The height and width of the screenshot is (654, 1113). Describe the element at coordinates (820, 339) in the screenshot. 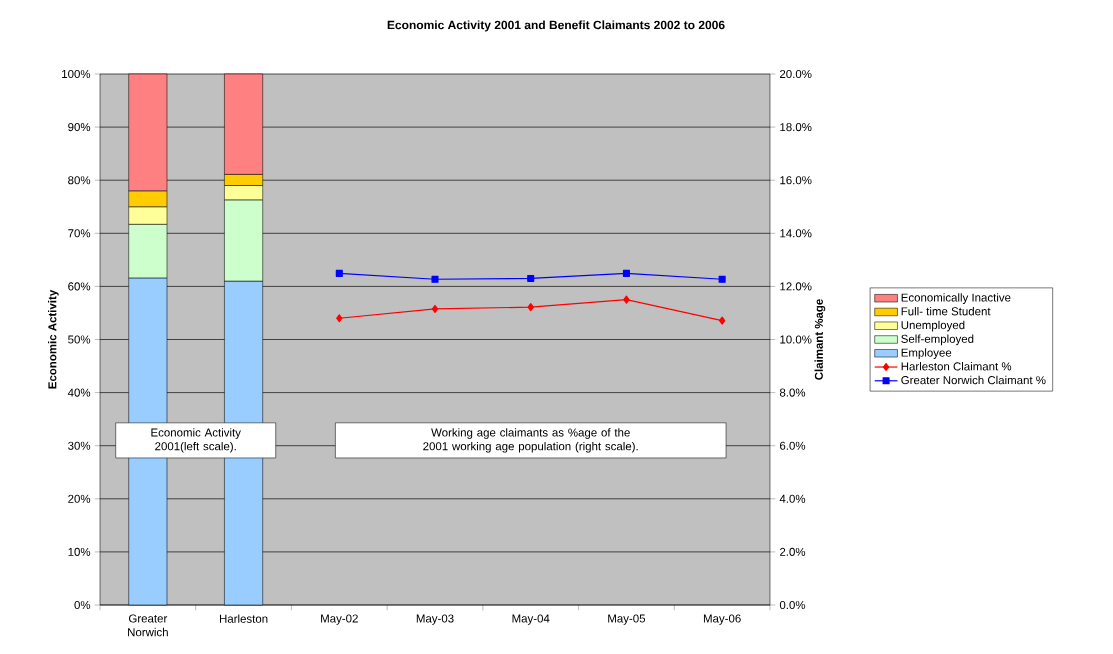

I see `y2-axis-title: Claimant %age` at that location.